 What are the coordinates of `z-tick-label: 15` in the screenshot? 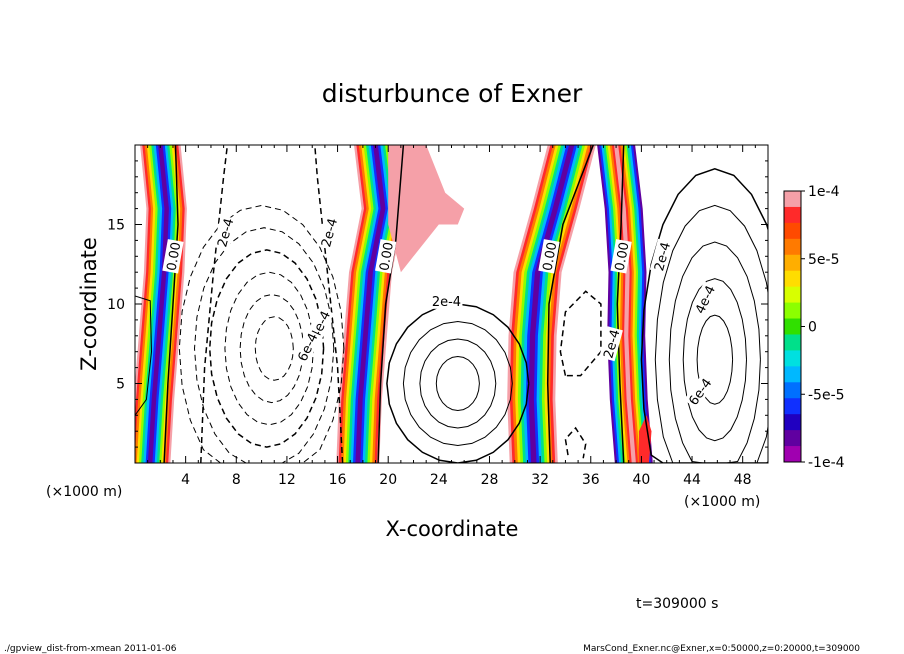 It's located at (116, 226).